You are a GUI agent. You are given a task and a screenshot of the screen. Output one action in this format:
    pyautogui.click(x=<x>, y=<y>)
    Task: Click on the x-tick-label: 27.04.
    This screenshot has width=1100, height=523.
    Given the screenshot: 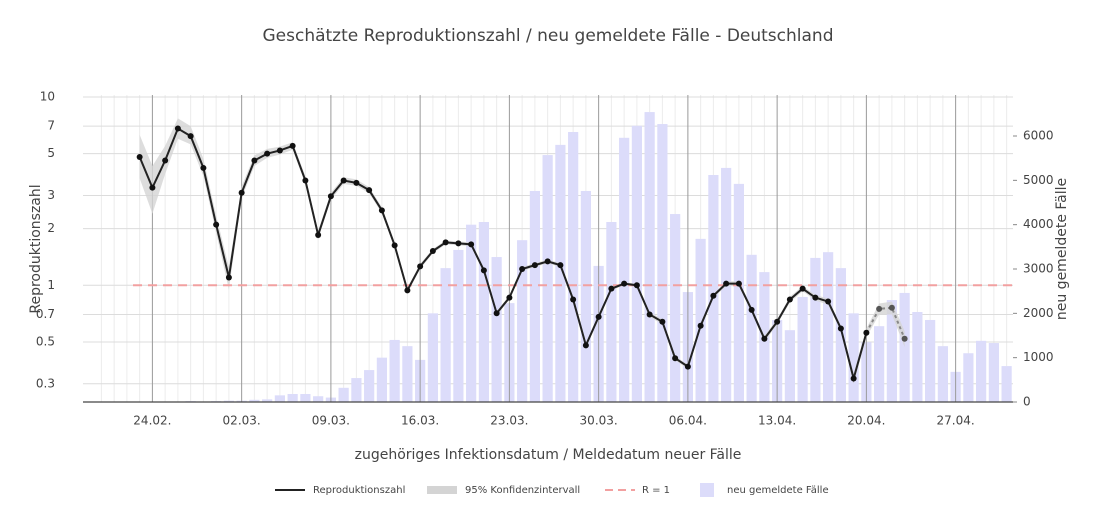 What is the action you would take?
    pyautogui.click(x=956, y=421)
    